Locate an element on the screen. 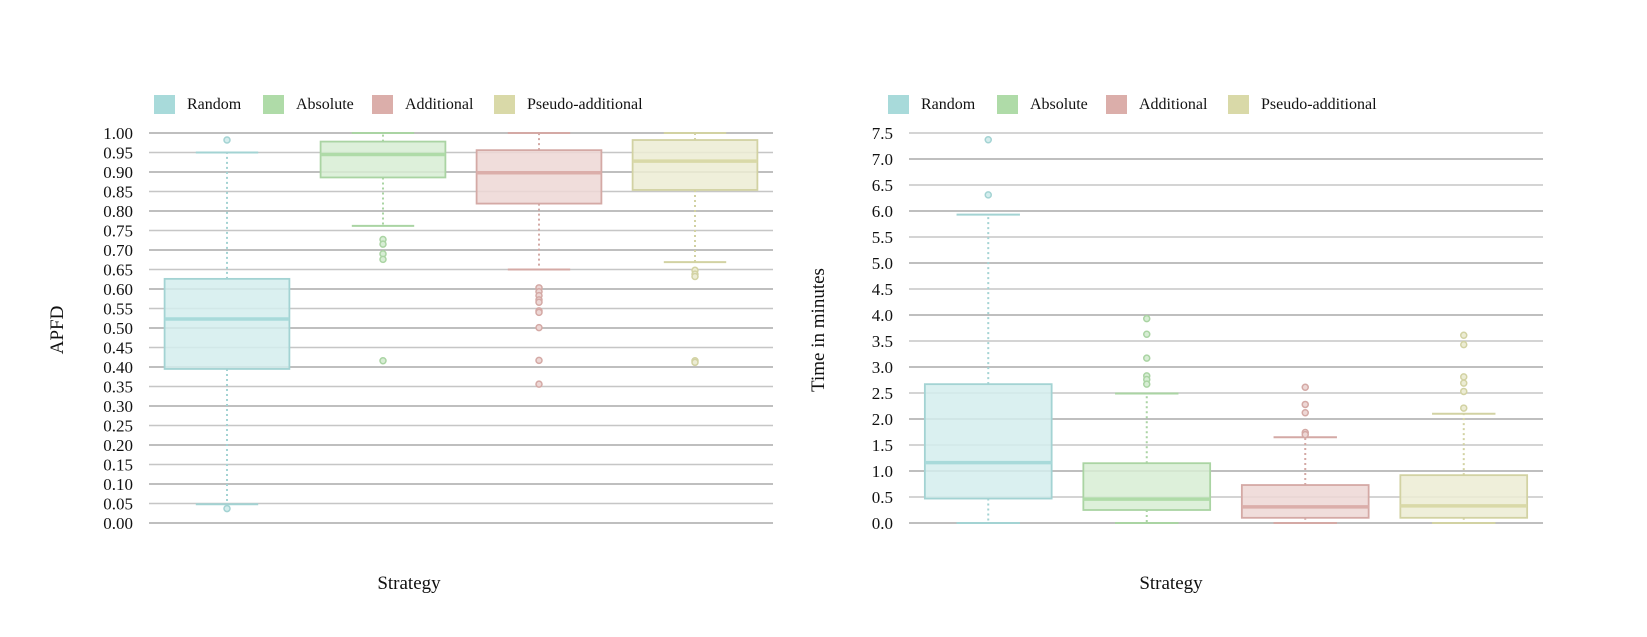  time-x-axis-label: Strategy is located at coordinates (1171, 583).